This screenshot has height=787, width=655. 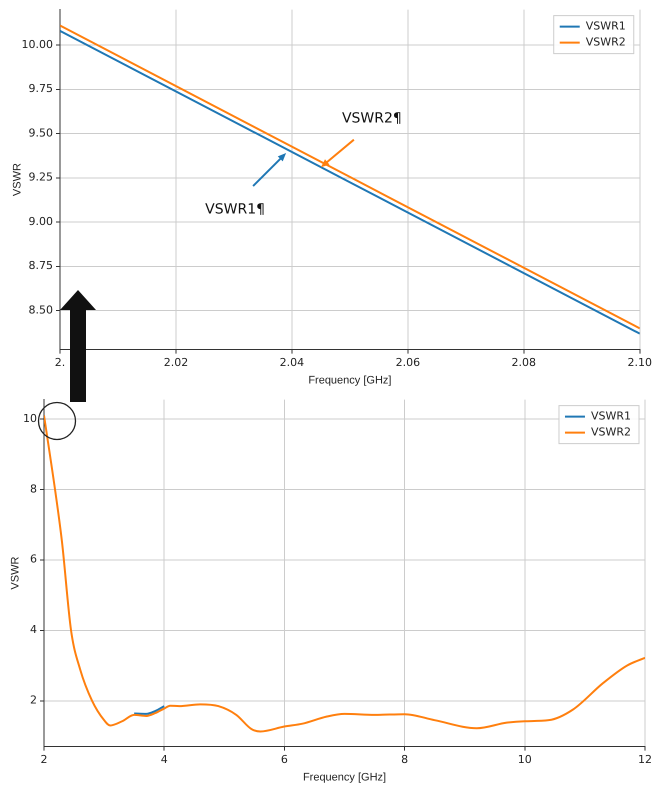 What do you see at coordinates (235, 210) in the screenshot?
I see `annotation: VSWR1¶` at bounding box center [235, 210].